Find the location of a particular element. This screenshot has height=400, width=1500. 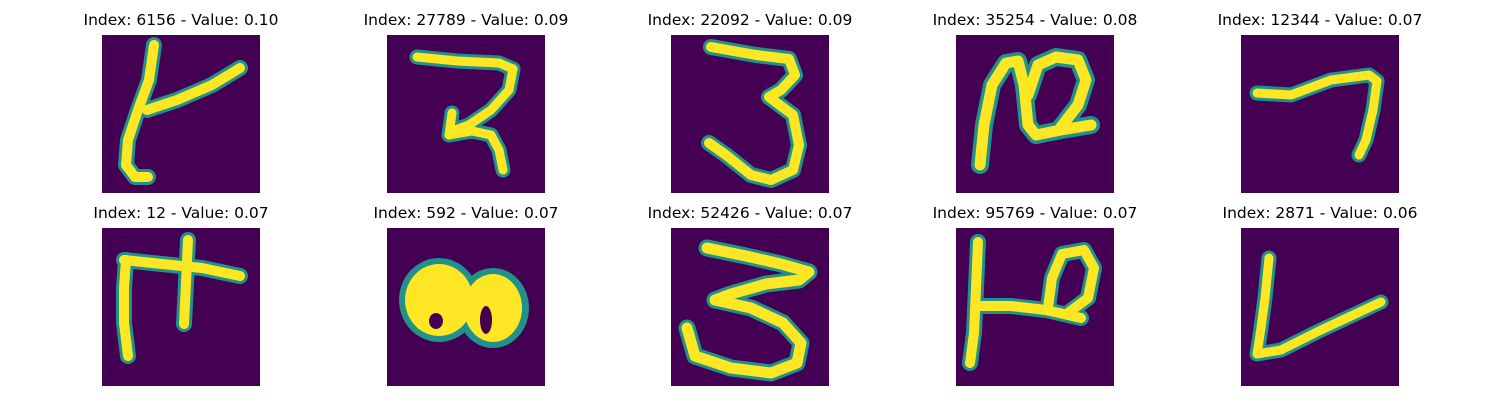

cell-title: Index: 35254 - Value: 0.08 is located at coordinates (1035, 20).